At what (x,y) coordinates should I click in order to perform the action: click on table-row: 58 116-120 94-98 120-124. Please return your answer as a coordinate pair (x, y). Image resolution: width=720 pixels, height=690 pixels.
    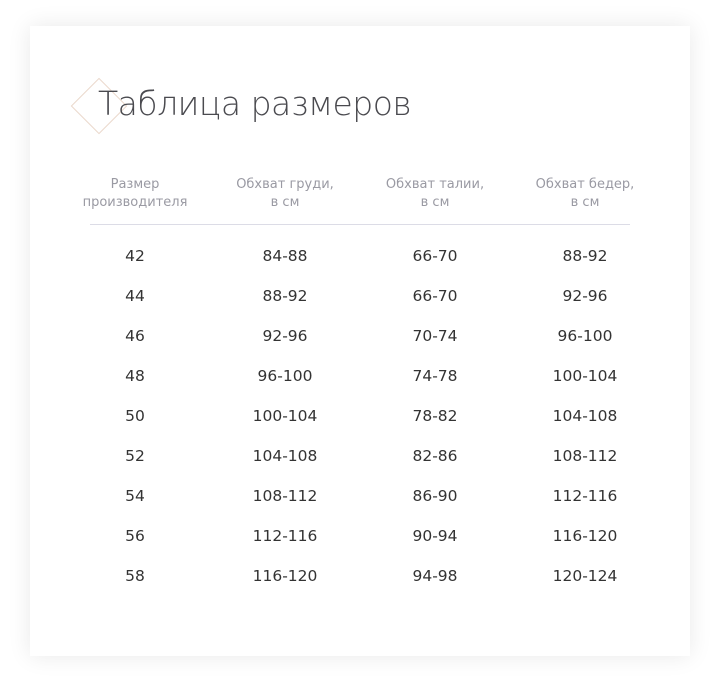
    Looking at the image, I should click on (360, 576).